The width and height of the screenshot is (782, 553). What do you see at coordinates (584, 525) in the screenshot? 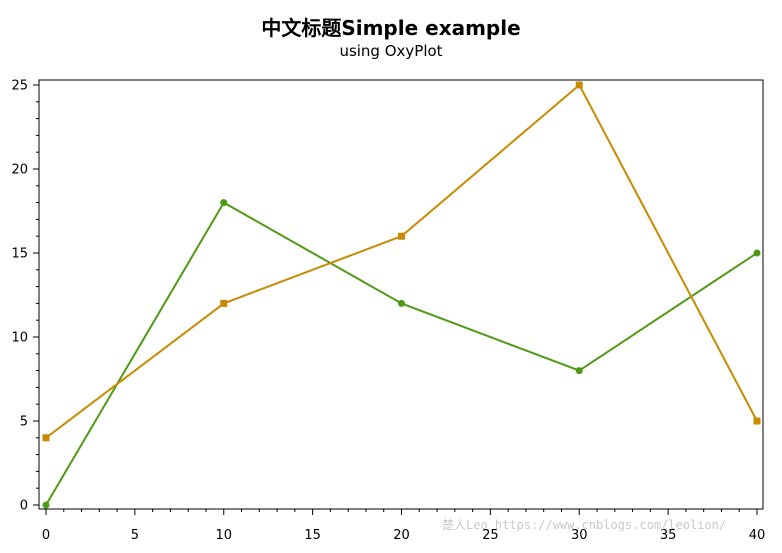
I see `watermark: 楚人Leo https://www.cnblogs.com/leolion/` at bounding box center [584, 525].